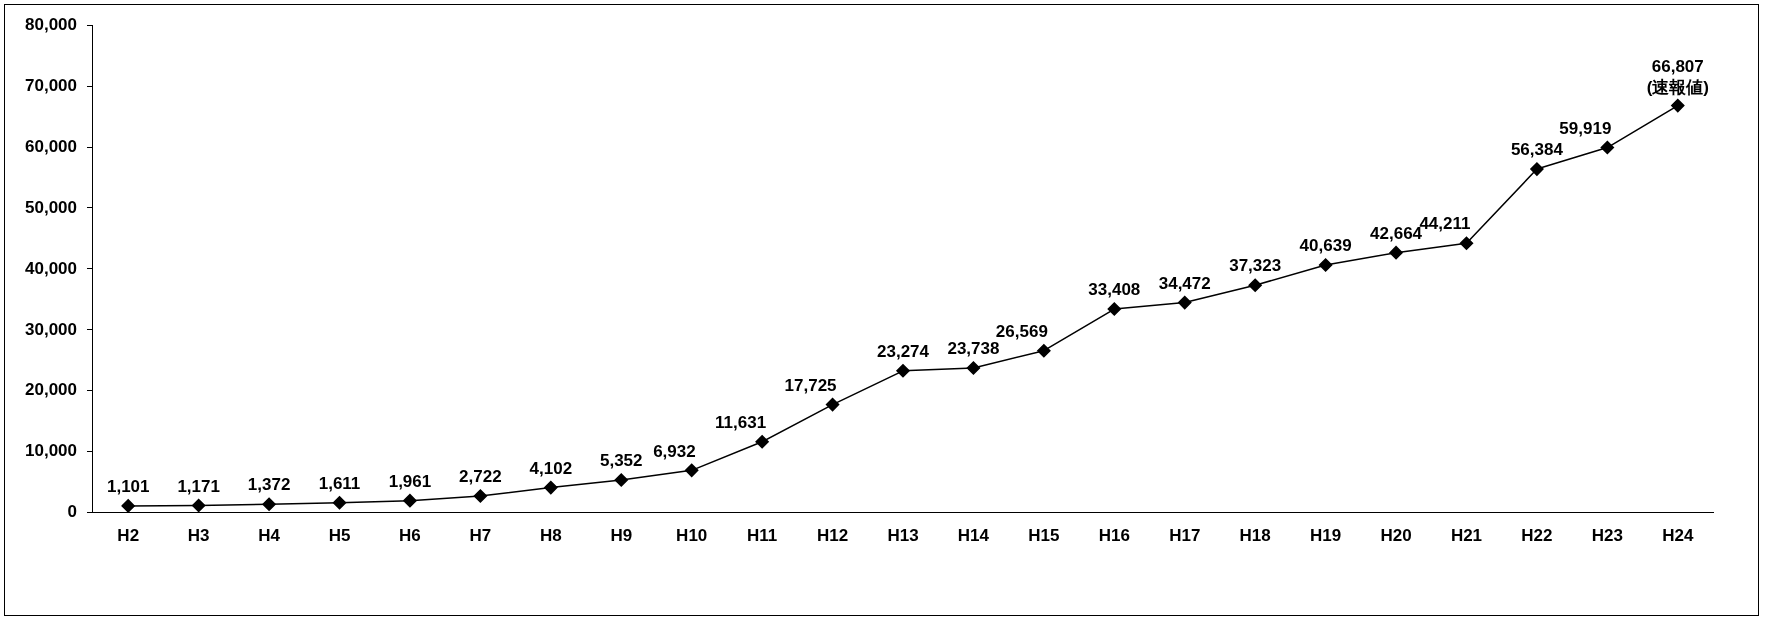  Describe the element at coordinates (1021, 331) in the screenshot. I see `data-label: 26,569` at that location.